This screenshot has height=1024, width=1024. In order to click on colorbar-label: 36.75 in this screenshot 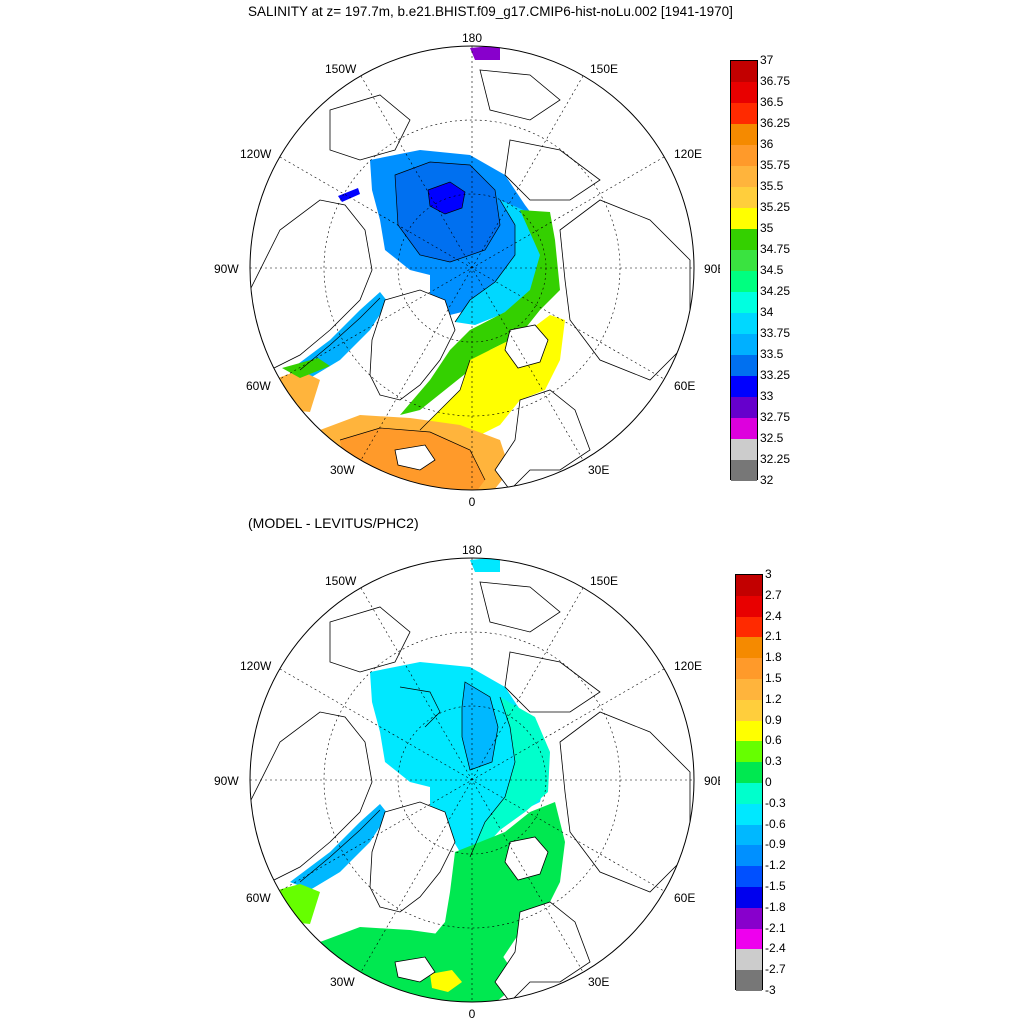, I will do `click(775, 81)`.